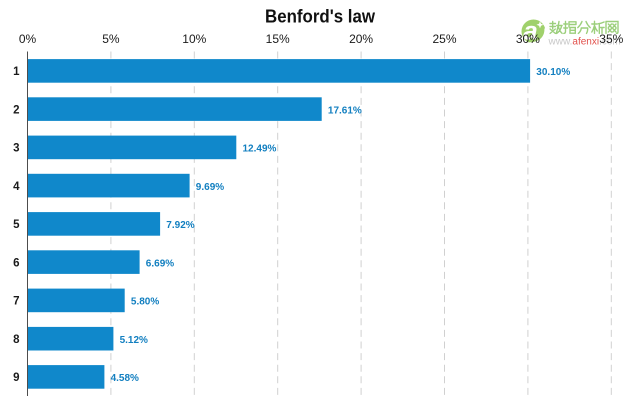  I want to click on svg-text: 25%, so click(444, 39).